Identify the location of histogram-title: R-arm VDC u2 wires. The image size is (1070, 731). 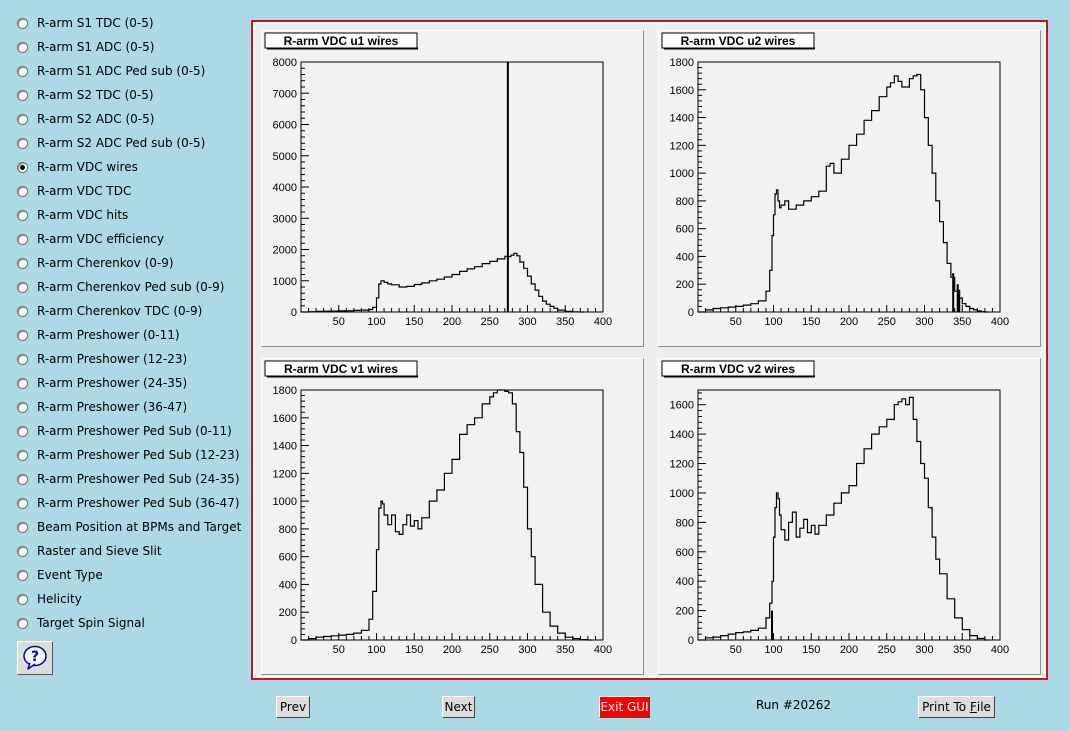
(738, 41).